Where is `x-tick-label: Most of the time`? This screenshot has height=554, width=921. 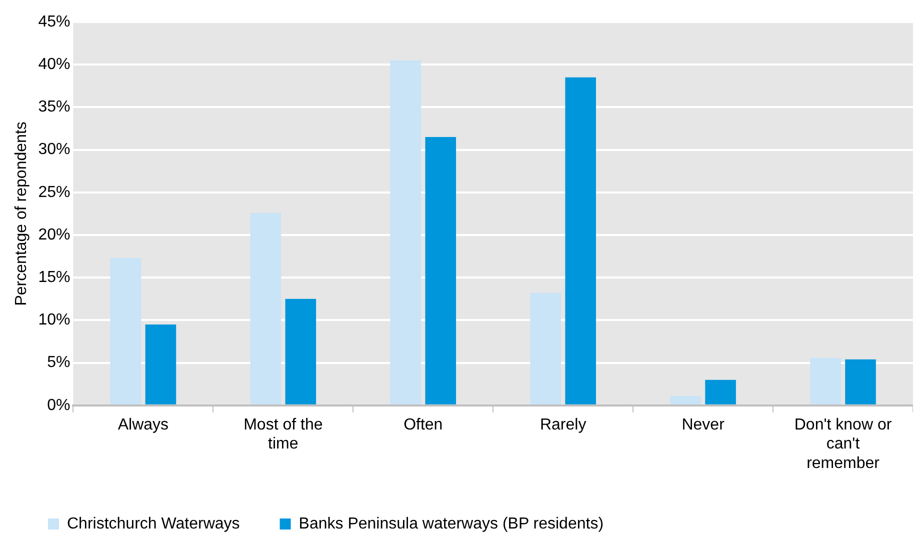 x-tick-label: Most of the time is located at coordinates (283, 434).